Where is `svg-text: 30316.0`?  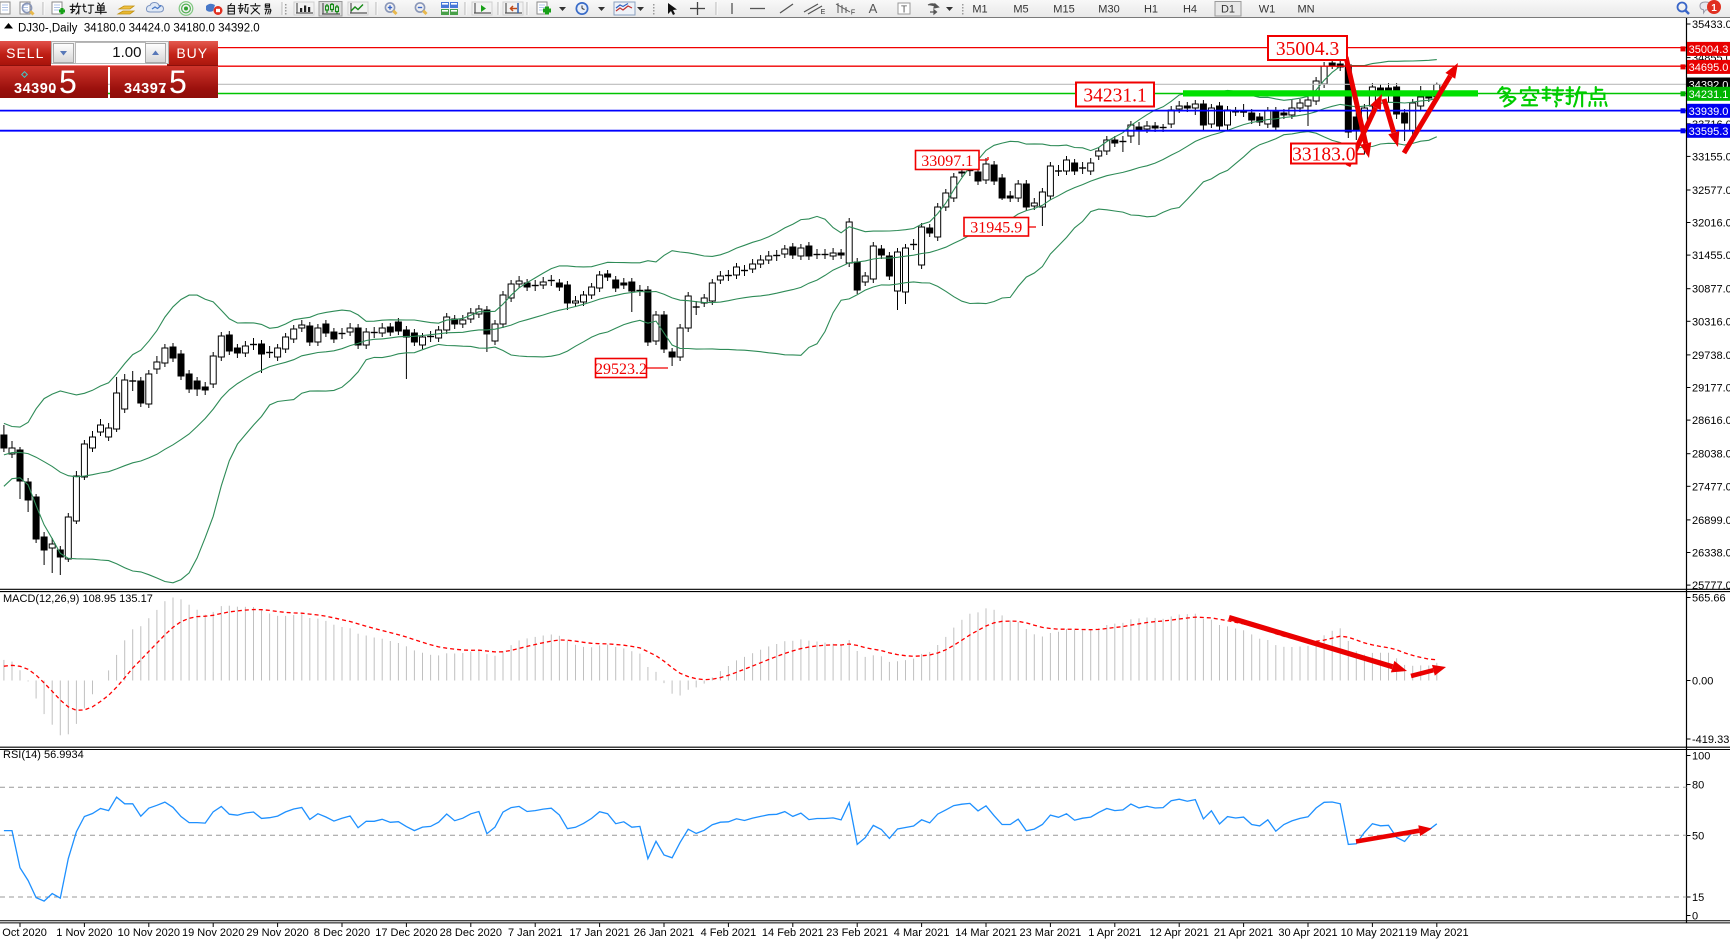
svg-text: 30316.0 is located at coordinates (1711, 322).